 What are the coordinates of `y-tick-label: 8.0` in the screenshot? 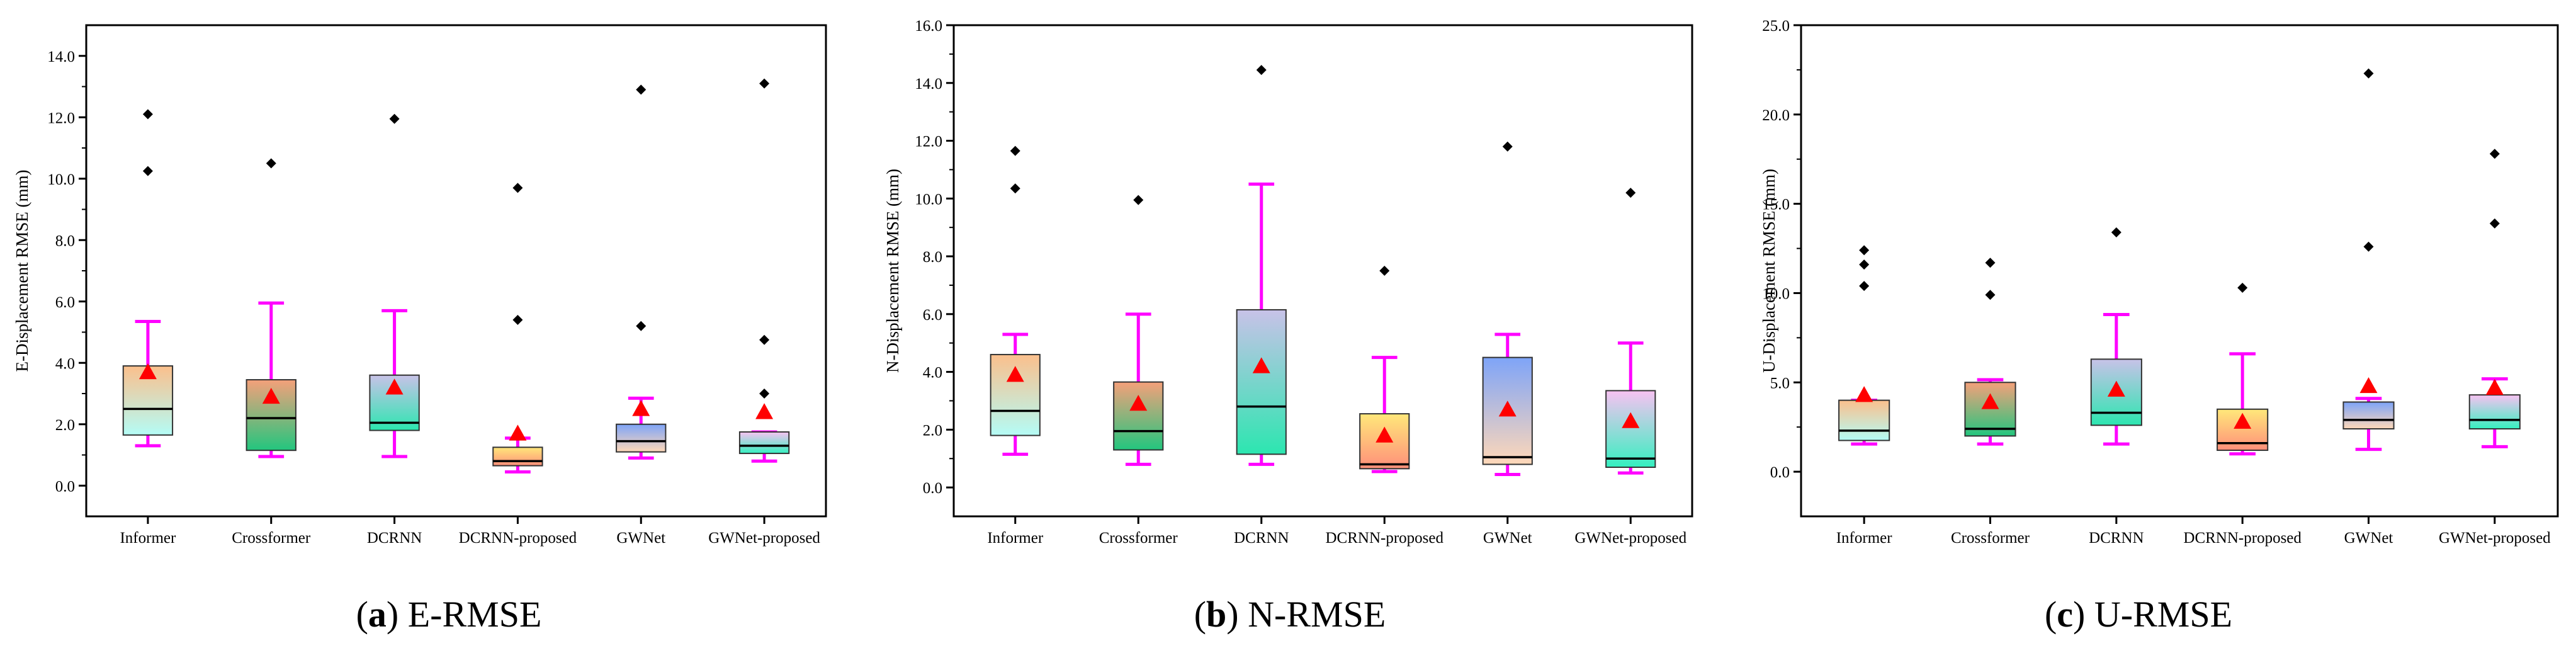 It's located at (65, 240).